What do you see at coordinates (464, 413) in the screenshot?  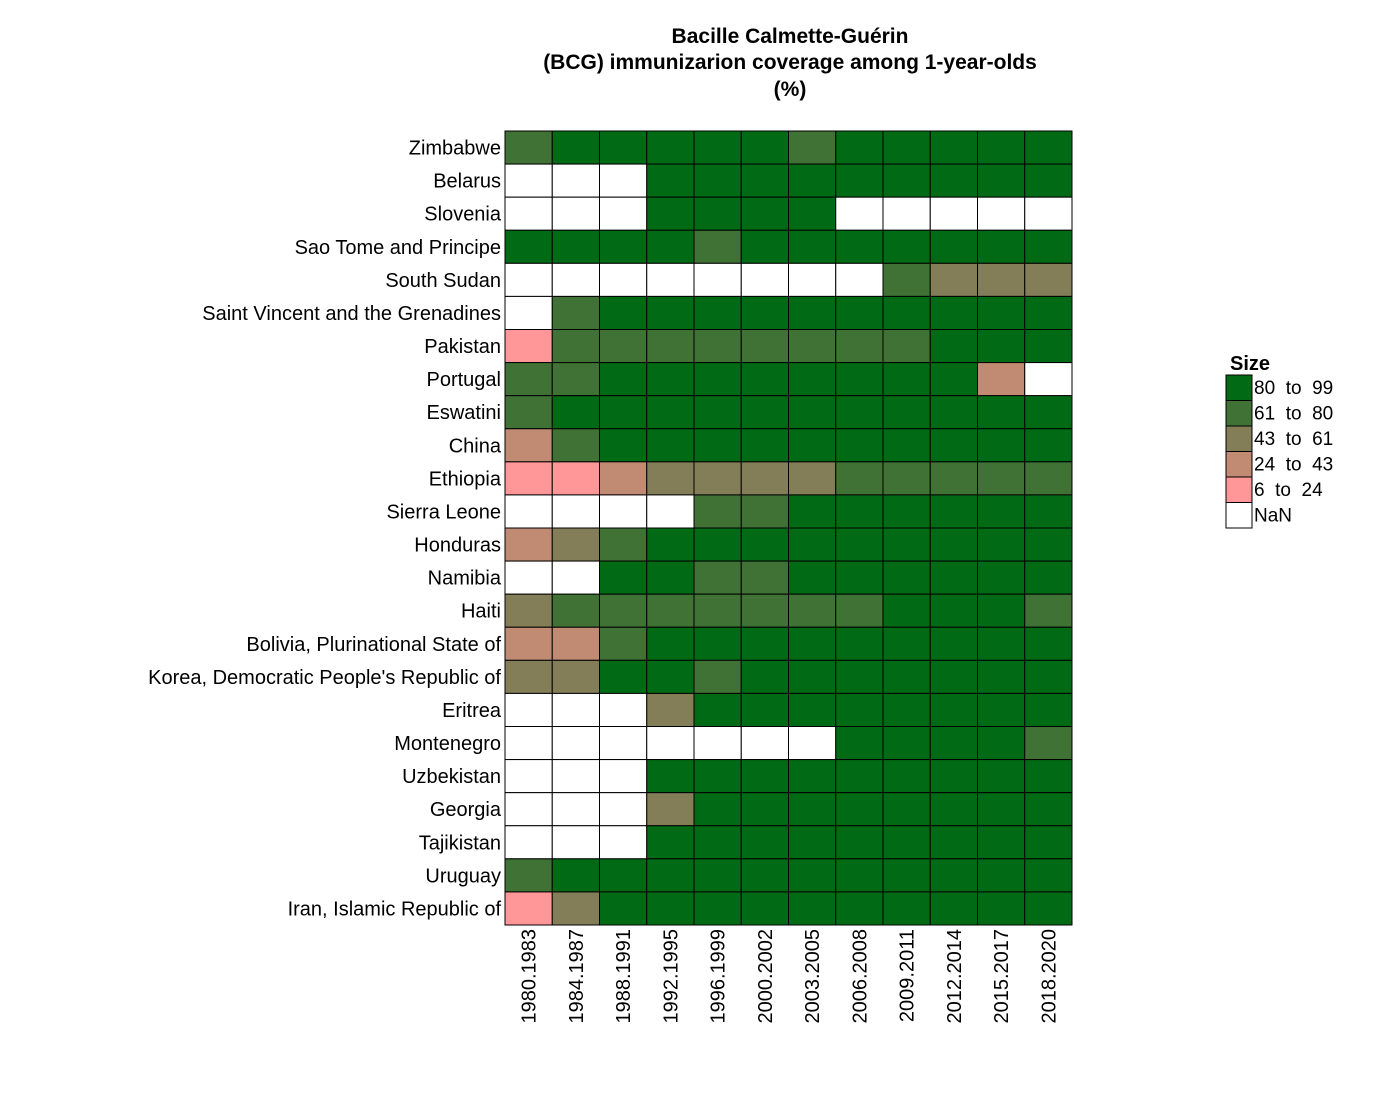 I see `y-tick-label: Eswatini` at bounding box center [464, 413].